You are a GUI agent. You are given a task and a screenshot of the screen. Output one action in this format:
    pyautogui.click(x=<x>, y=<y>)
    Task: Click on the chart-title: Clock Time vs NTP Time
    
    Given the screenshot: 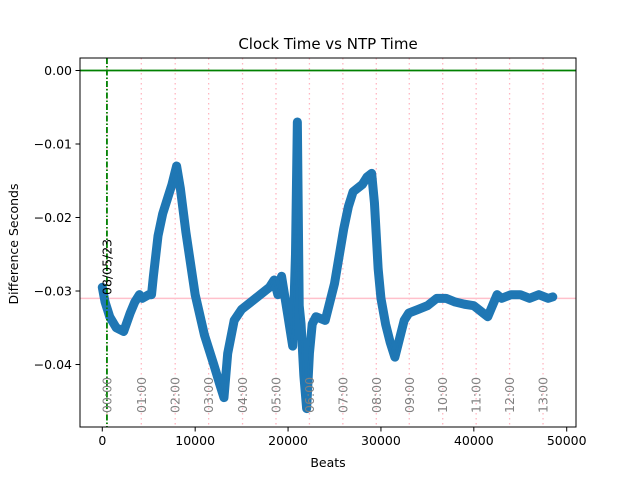 What is the action you would take?
    pyautogui.click(x=327, y=44)
    